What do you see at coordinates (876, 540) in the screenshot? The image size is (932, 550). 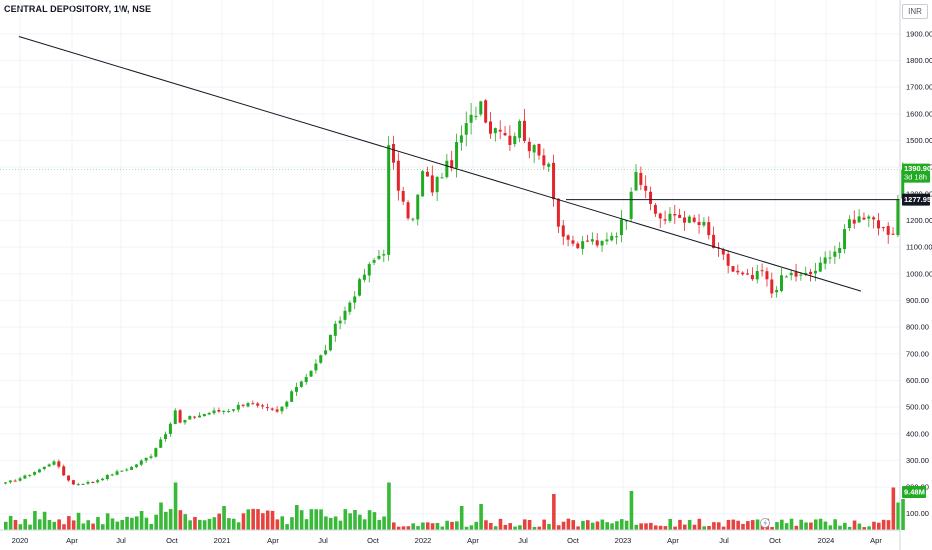 I see `x-tick-label: Apr` at bounding box center [876, 540].